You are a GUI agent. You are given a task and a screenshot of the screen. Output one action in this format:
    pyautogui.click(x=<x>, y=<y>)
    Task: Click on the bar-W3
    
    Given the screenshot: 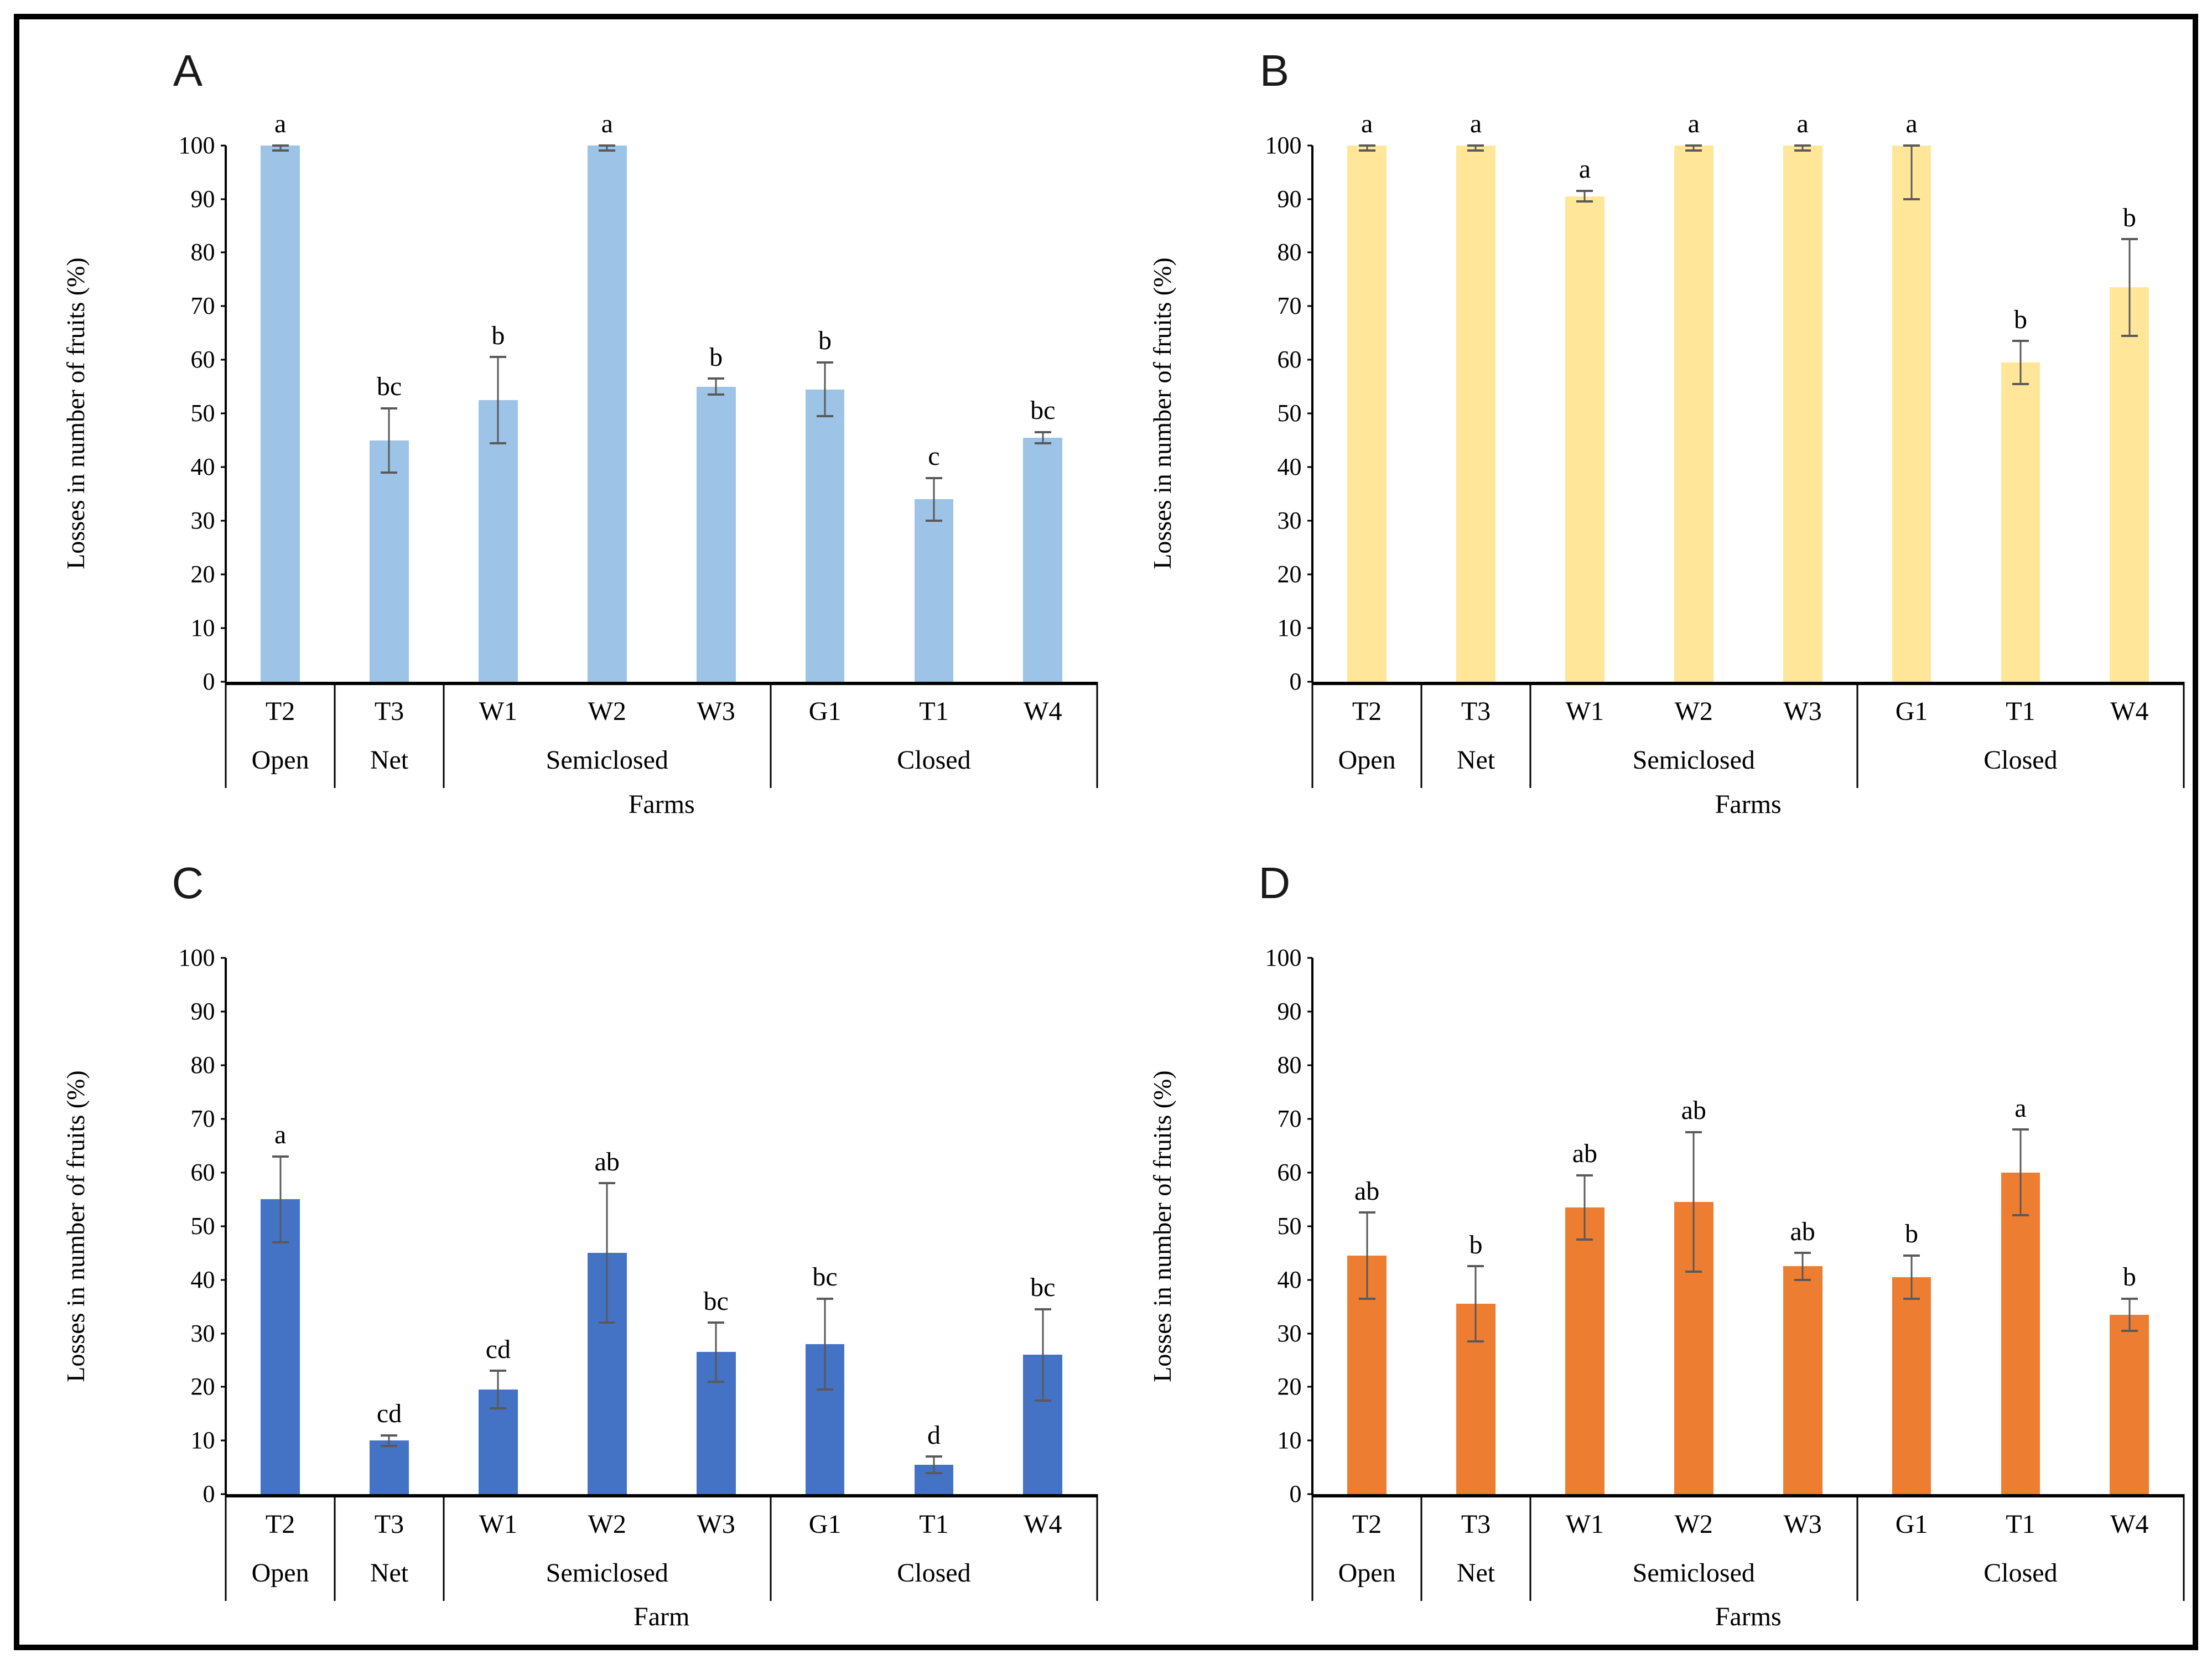 What is the action you would take?
    pyautogui.click(x=1802, y=1381)
    